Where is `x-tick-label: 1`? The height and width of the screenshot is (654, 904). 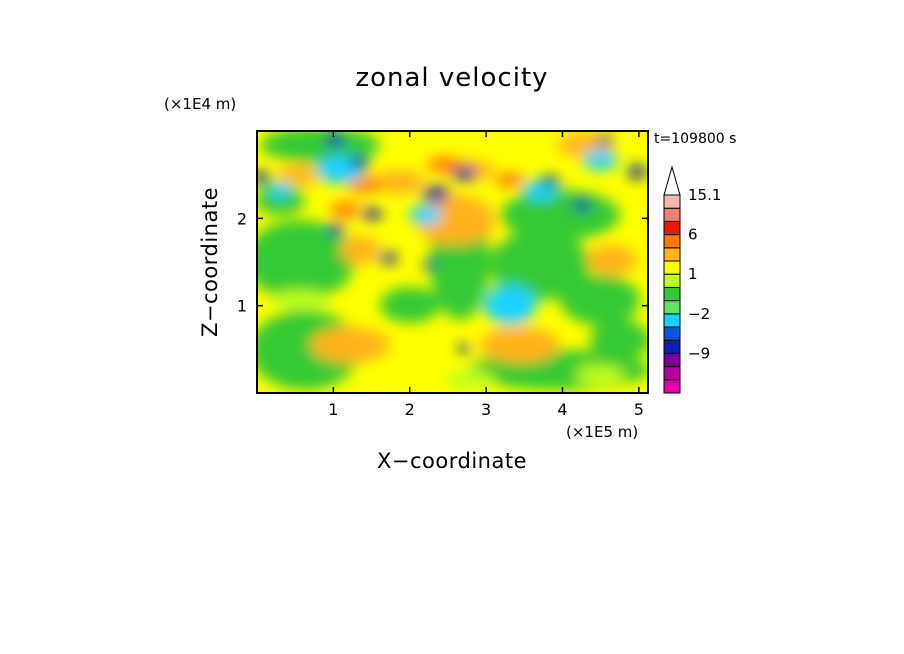 x-tick-label: 1 is located at coordinates (333, 409).